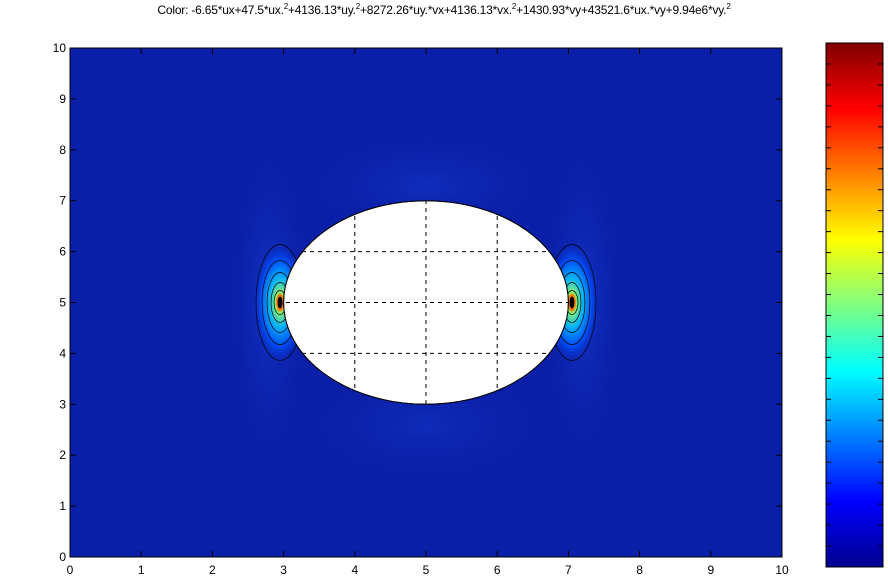 This screenshot has width=888, height=586. I want to click on title-term-4: +1430.93*vy+43521.6*ux.*vy+9.94e6*vy., so click(621, 10).